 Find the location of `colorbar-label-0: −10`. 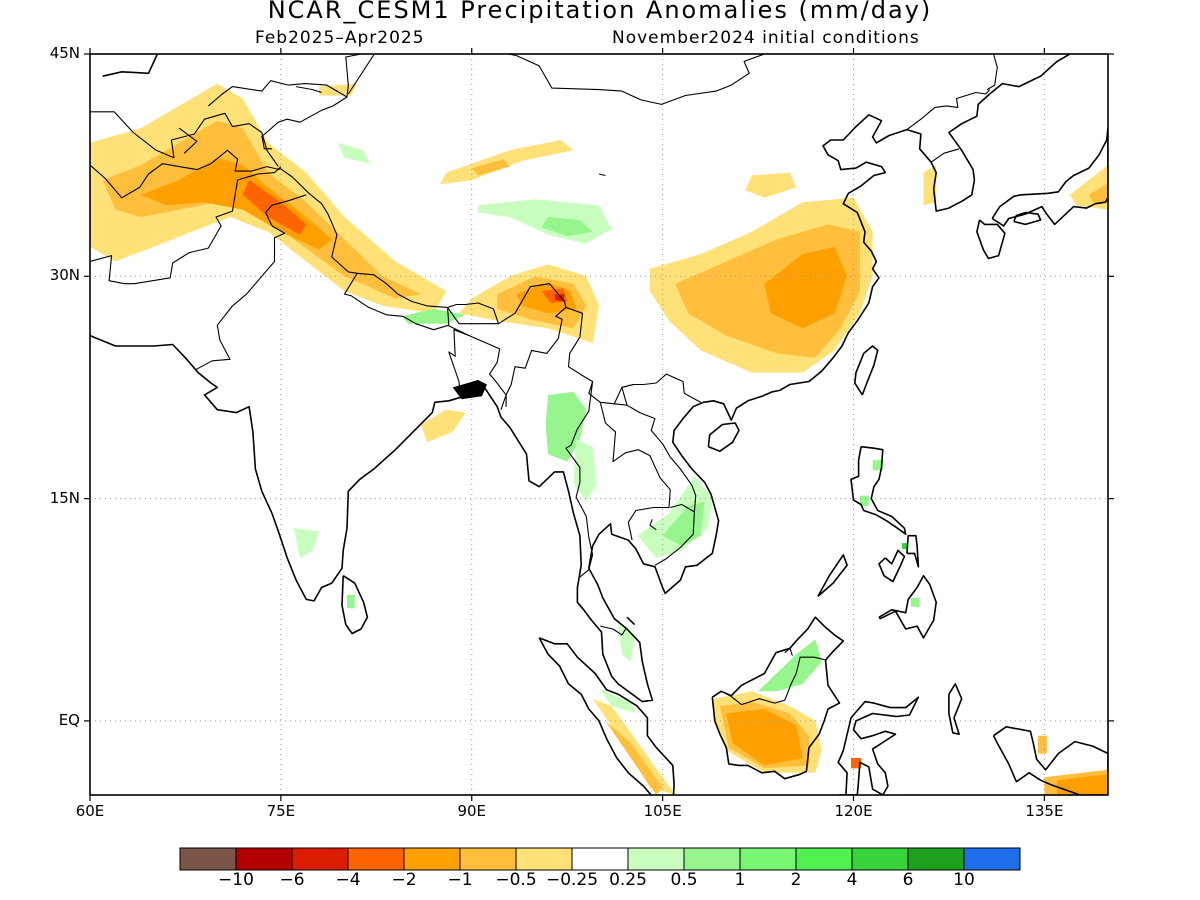

colorbar-label-0: −10 is located at coordinates (236, 880).